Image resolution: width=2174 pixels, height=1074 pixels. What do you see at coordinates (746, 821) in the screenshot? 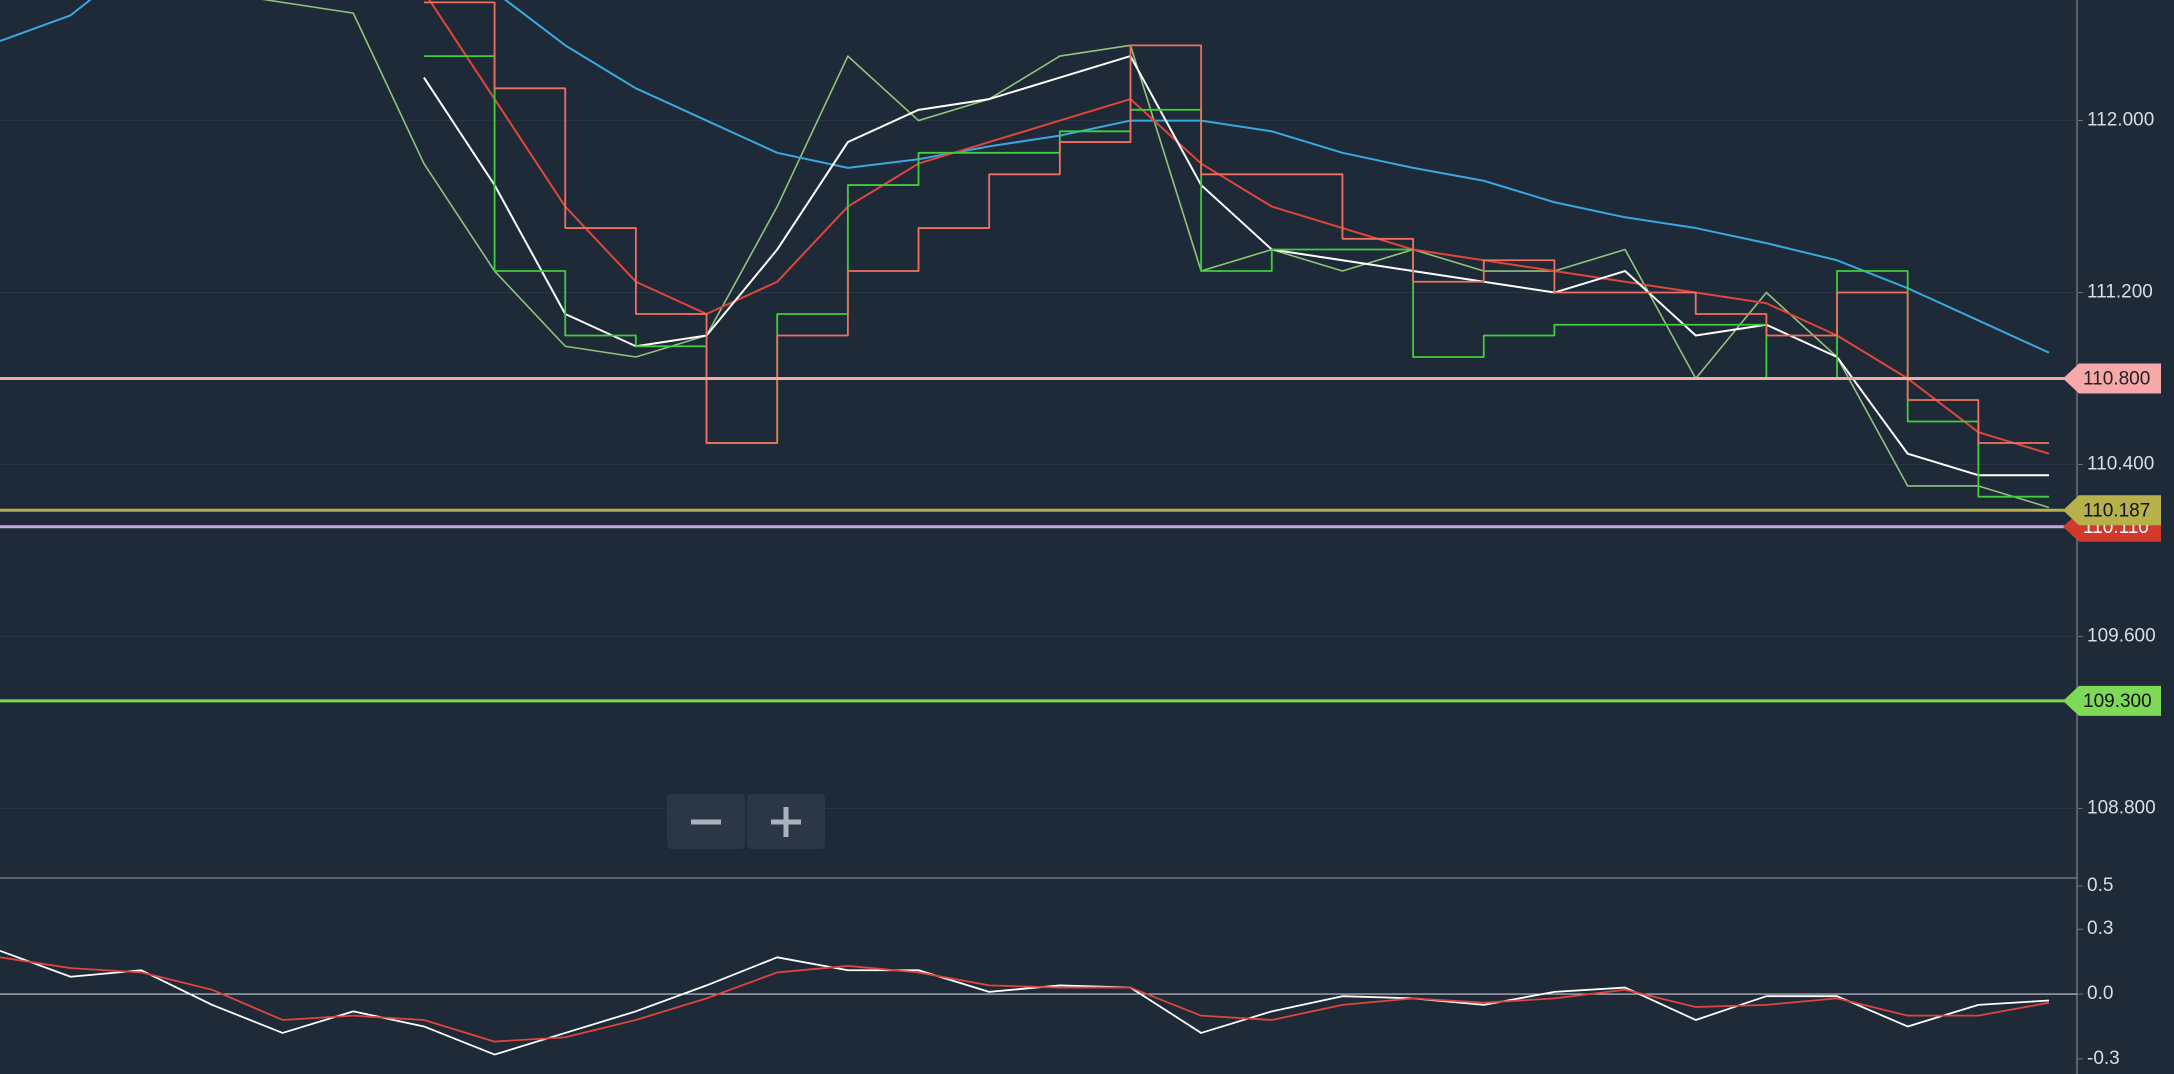
I see `zoom-controls` at bounding box center [746, 821].